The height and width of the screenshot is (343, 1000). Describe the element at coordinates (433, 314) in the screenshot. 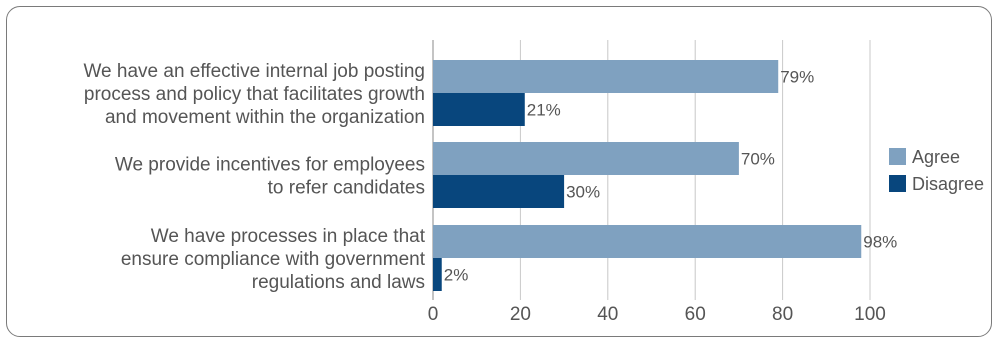

I see `x-tick-label: 0` at that location.